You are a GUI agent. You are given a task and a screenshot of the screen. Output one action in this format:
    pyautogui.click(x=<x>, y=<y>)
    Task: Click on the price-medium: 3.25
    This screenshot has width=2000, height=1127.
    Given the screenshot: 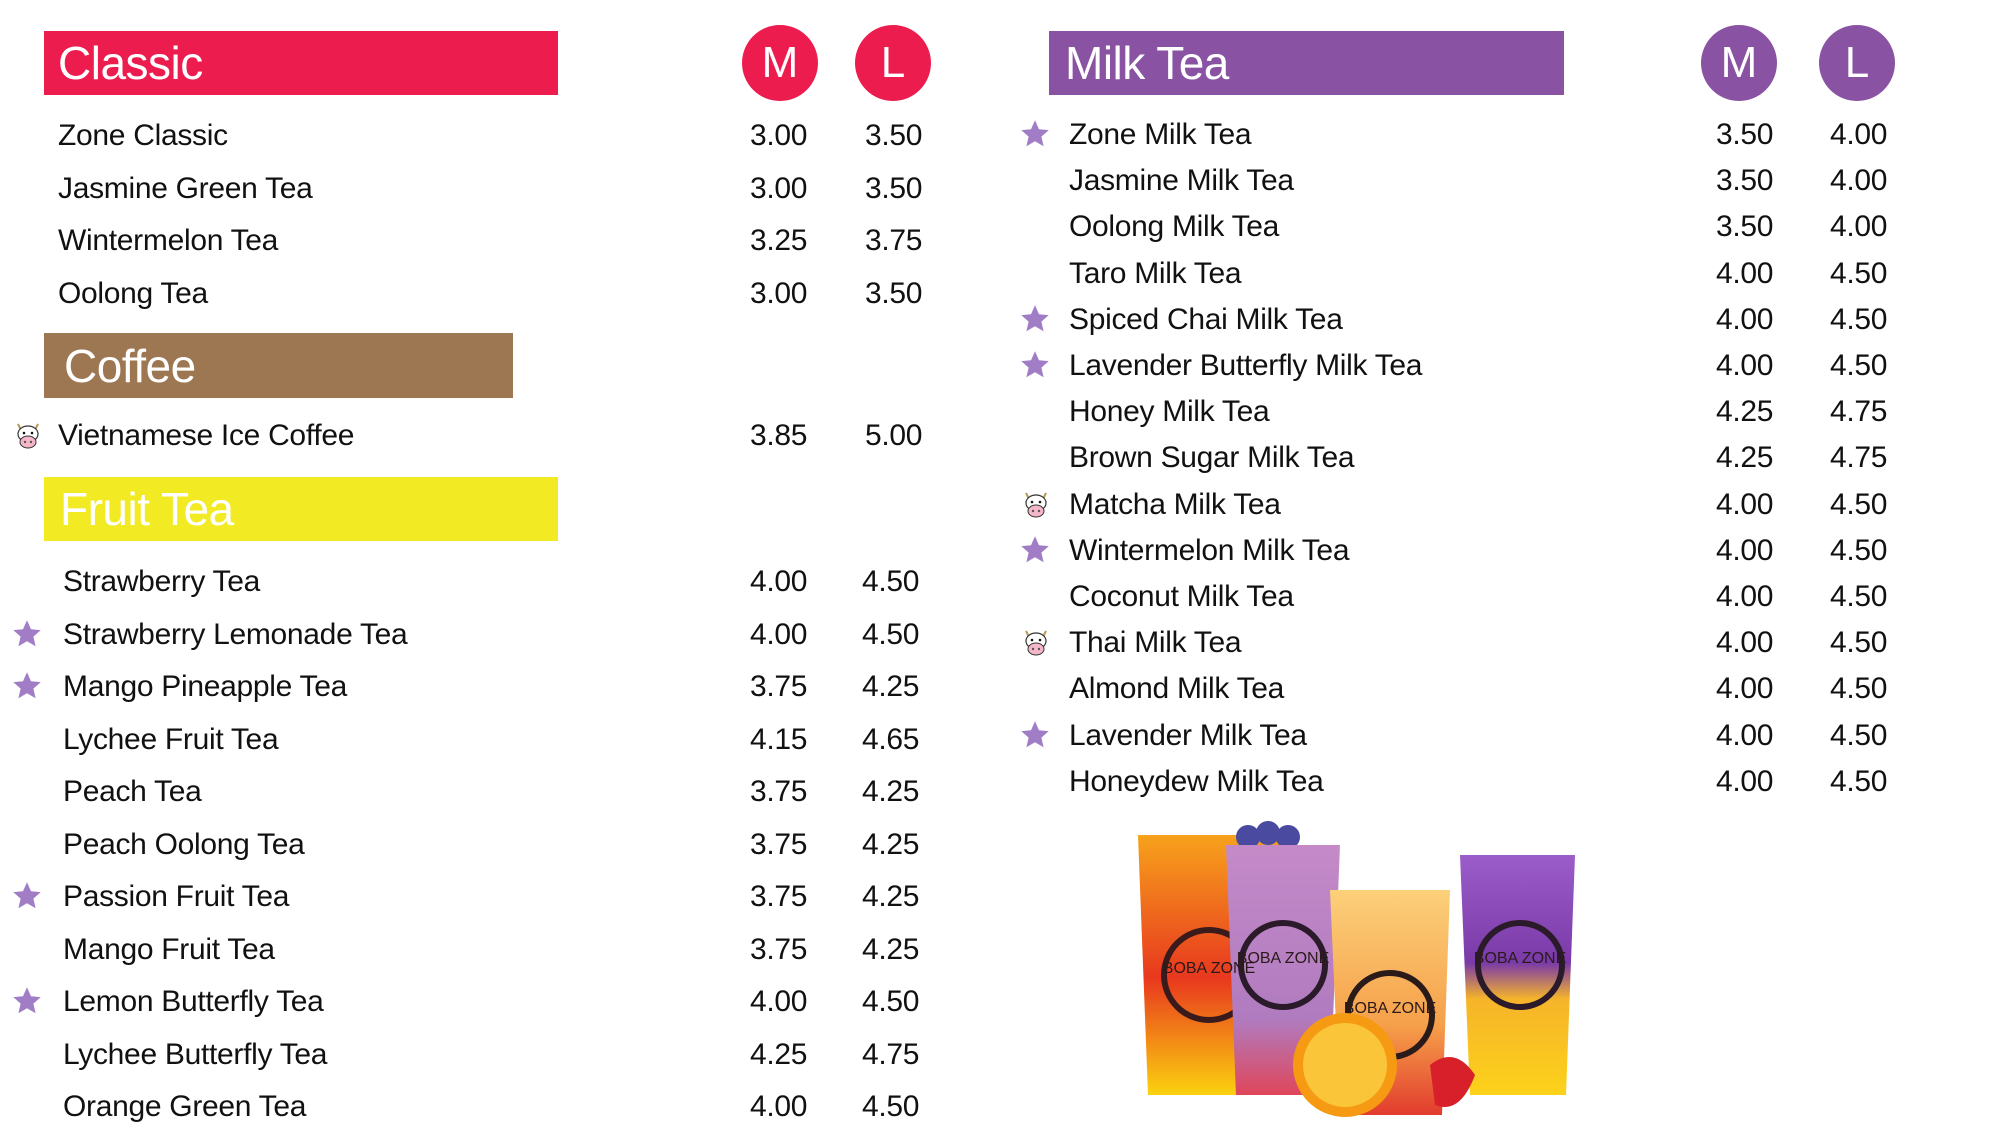 What is the action you would take?
    pyautogui.click(x=779, y=240)
    